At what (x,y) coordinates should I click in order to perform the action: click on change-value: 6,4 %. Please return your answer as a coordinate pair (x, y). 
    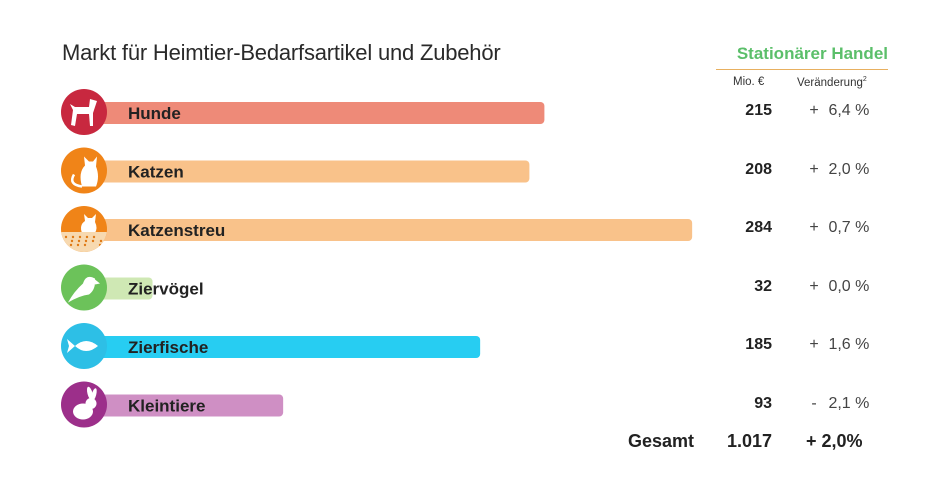
    Looking at the image, I should click on (847, 110).